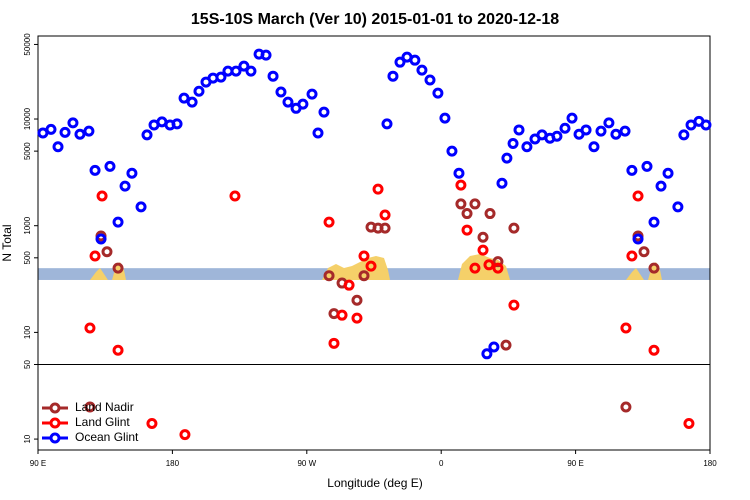 Image resolution: width=750 pixels, height=500 pixels. What do you see at coordinates (27, 151) in the screenshot?
I see `y-tick-label: 5000` at bounding box center [27, 151].